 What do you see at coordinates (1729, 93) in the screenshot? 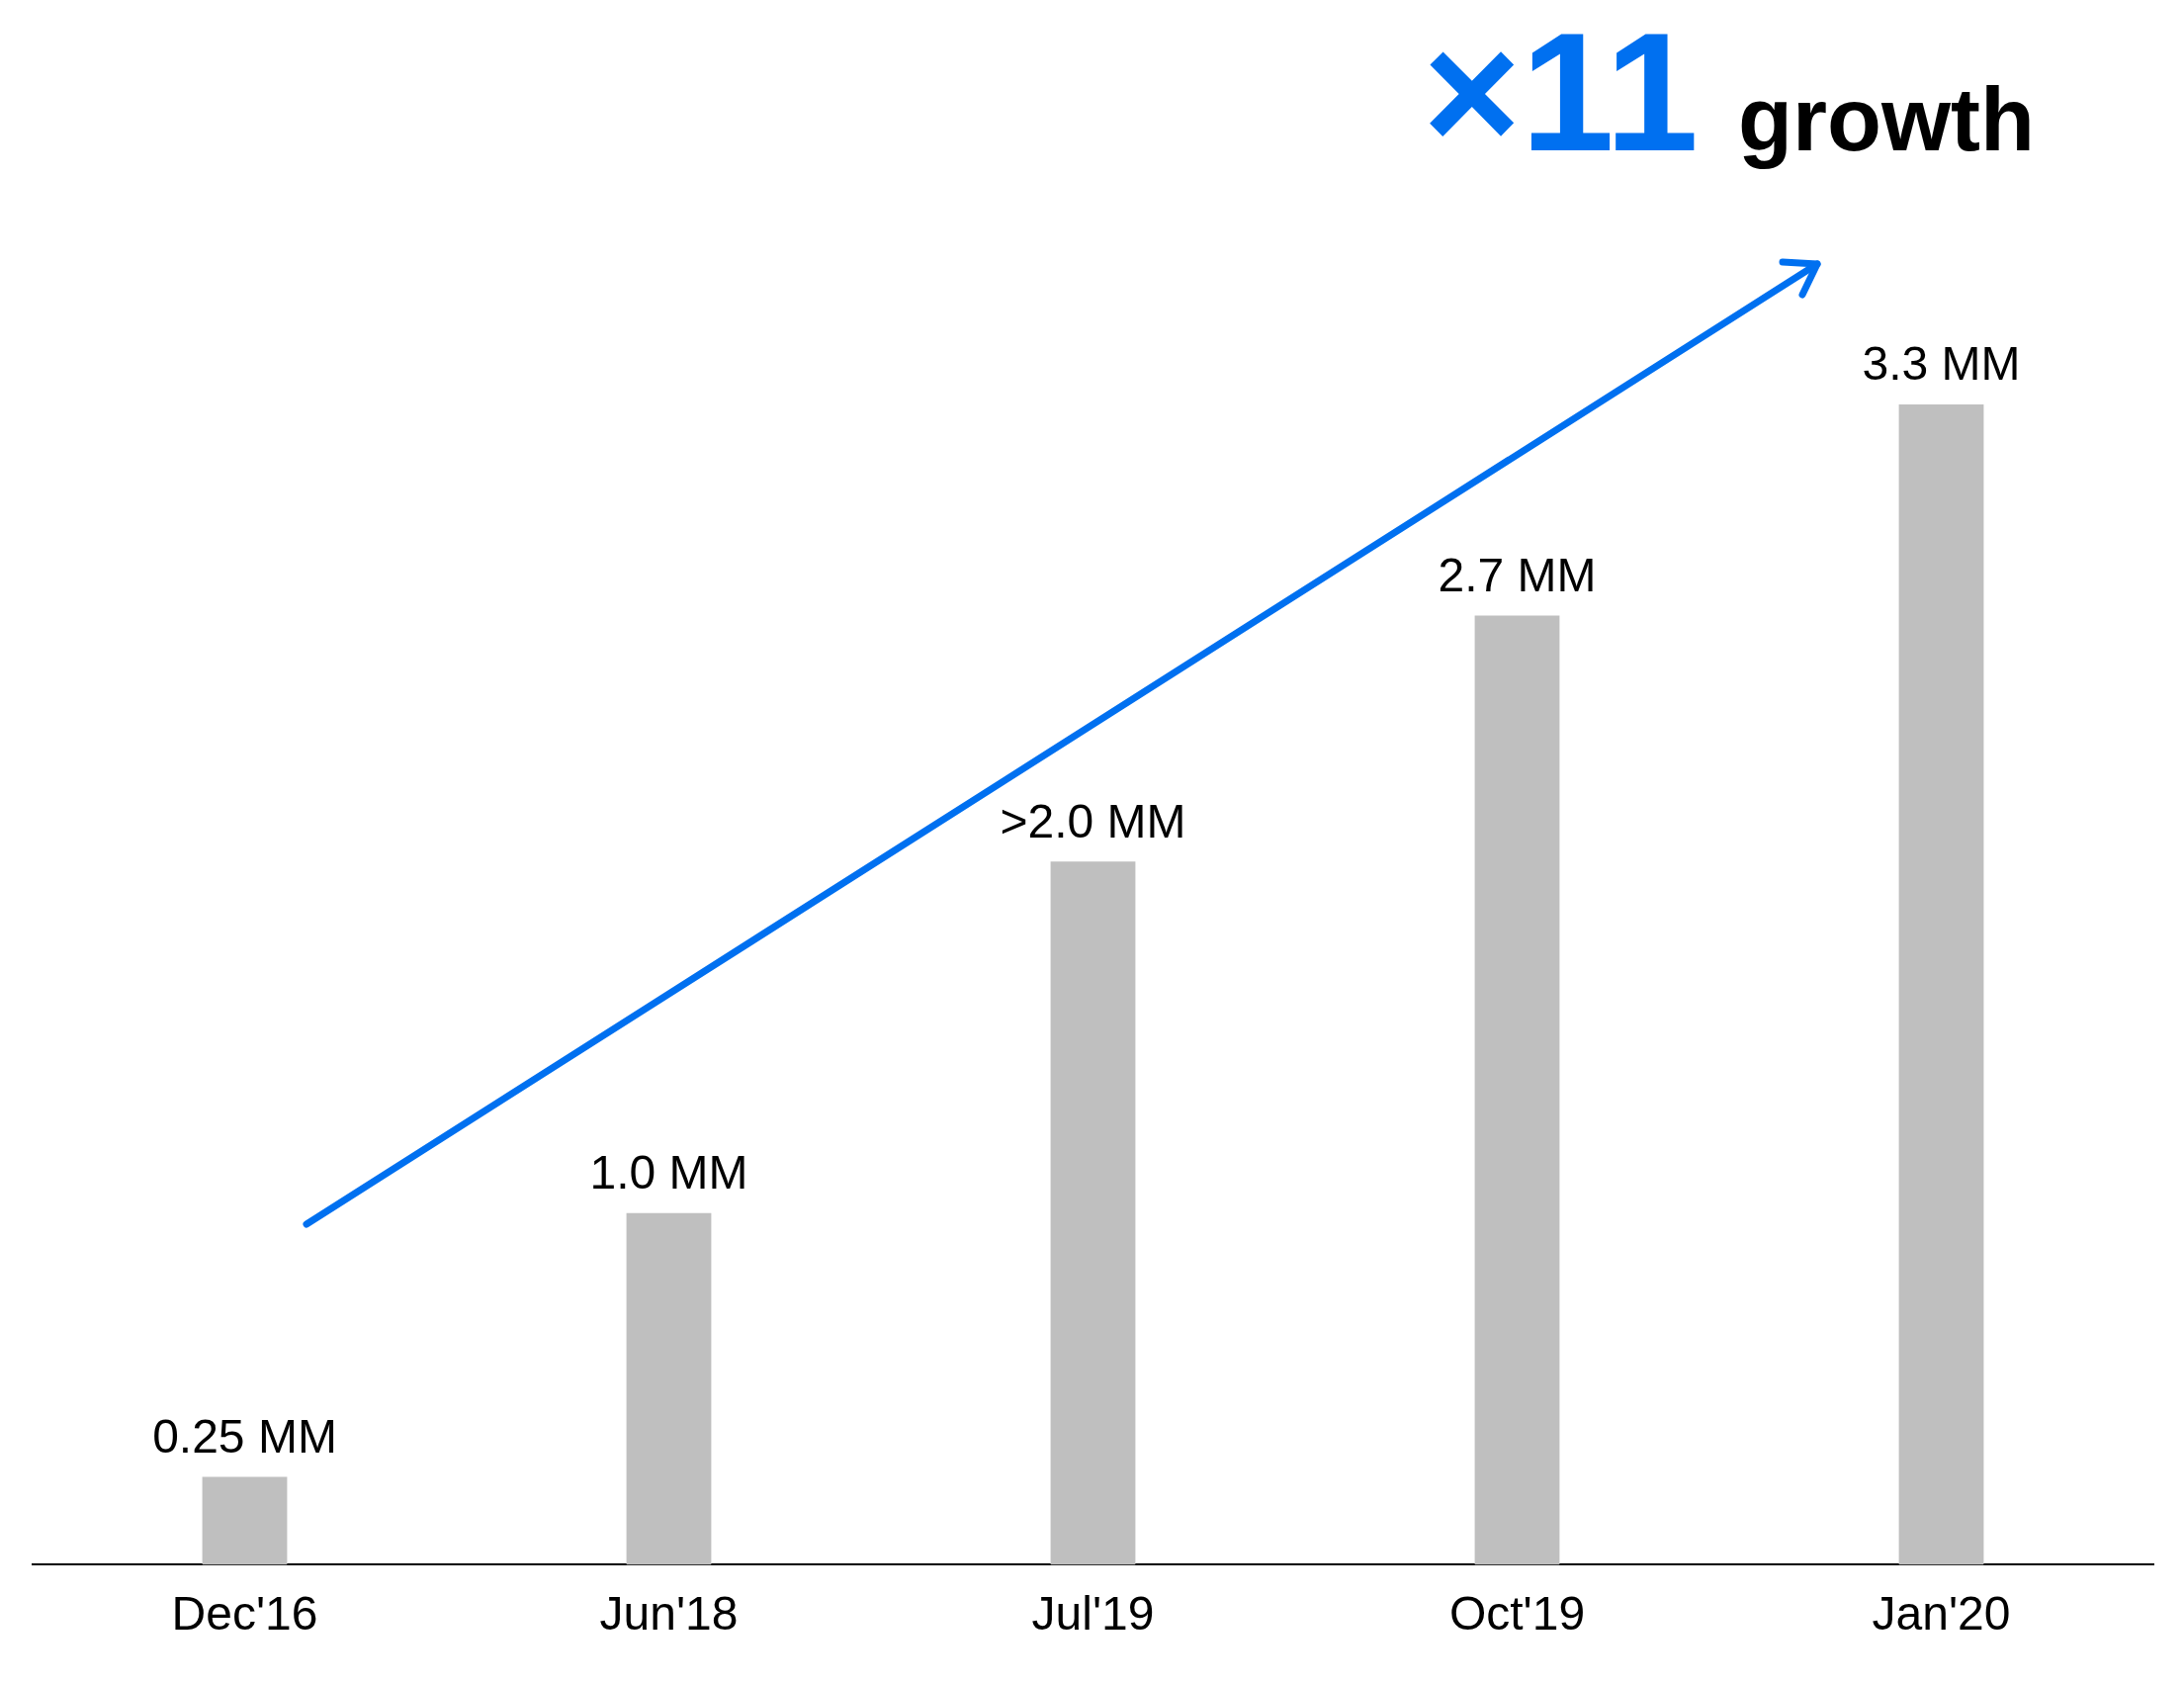
I see `text: ×11 growth` at bounding box center [1729, 93].